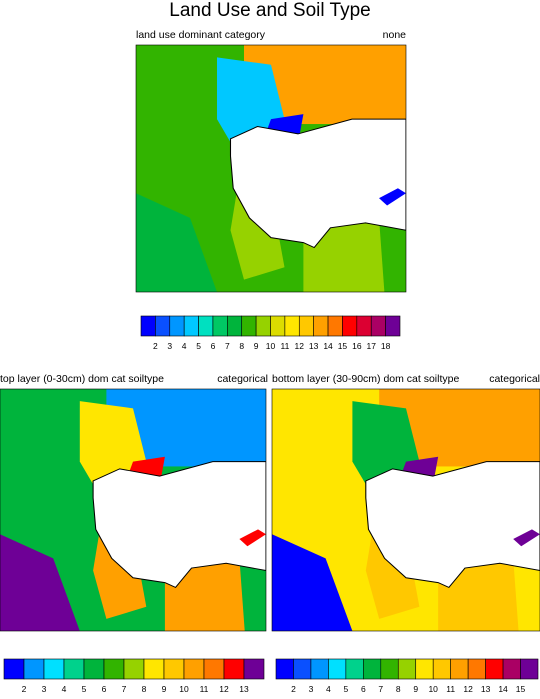 The image size is (540, 699). I want to click on colorbar-label: 18, so click(386, 346).